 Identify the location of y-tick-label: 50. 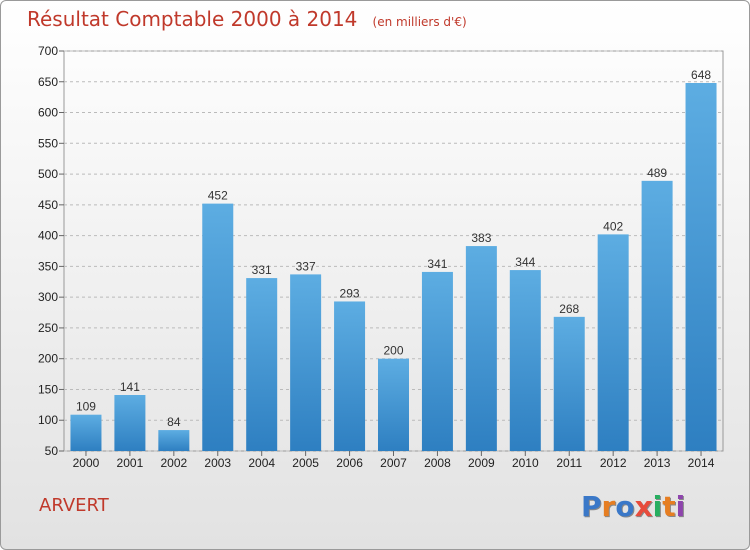
(52, 451).